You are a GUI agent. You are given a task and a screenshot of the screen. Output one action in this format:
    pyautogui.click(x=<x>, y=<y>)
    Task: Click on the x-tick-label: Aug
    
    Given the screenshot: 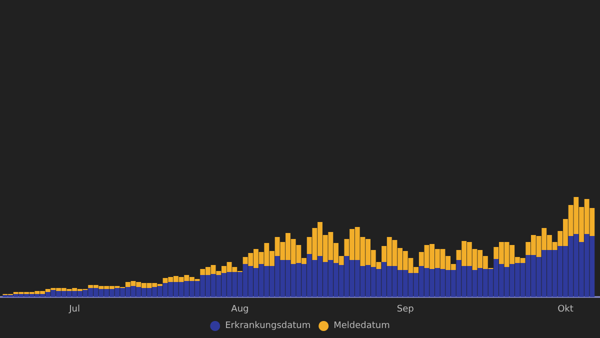 What is the action you would take?
    pyautogui.click(x=240, y=309)
    